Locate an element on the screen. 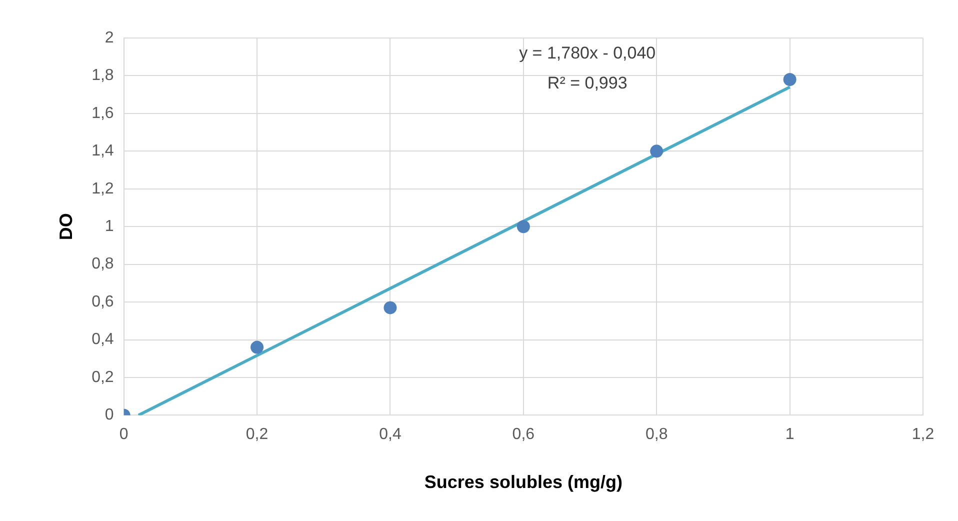 This screenshot has height=521, width=958. annotation: y = 1,780x - 0,040 is located at coordinates (587, 53).